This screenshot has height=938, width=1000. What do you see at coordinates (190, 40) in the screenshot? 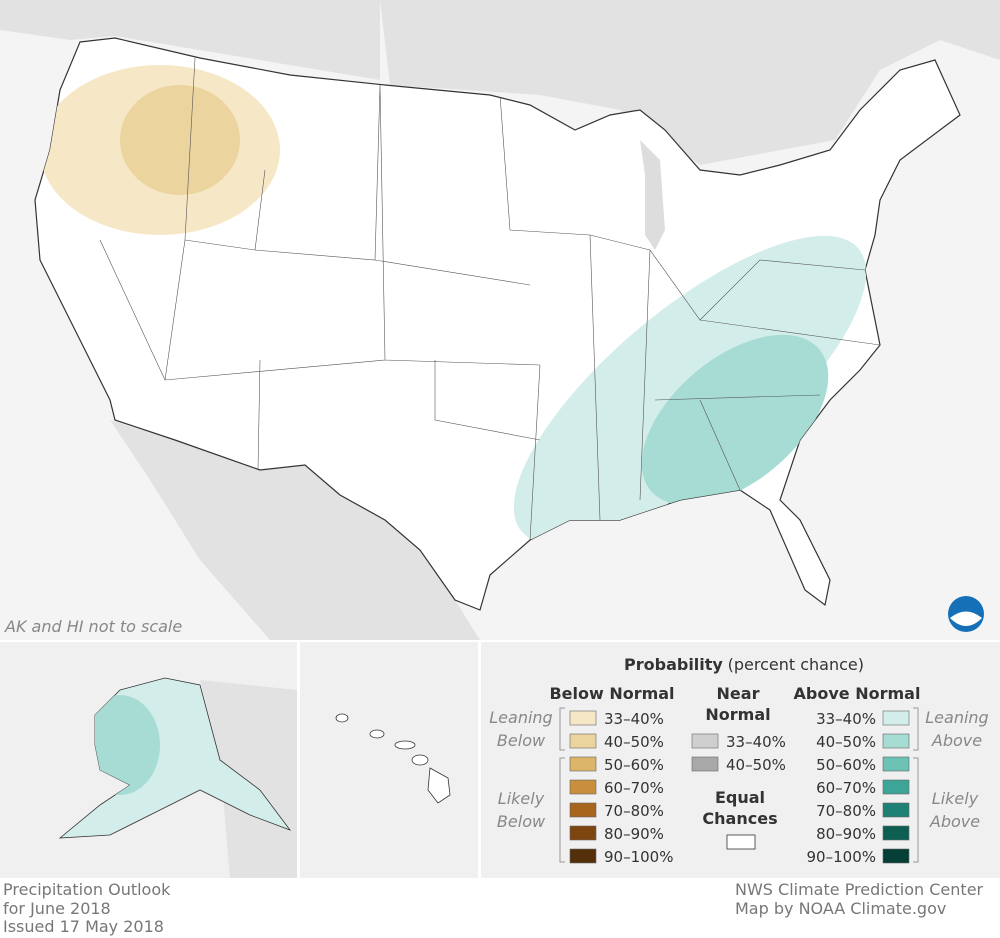
I see `canada-west` at bounding box center [190, 40].